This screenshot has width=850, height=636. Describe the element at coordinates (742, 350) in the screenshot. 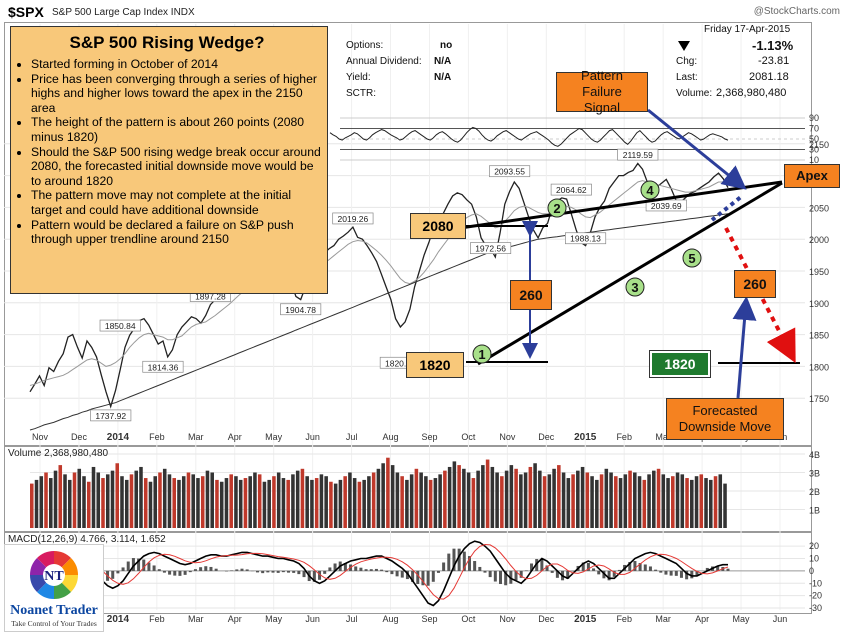

I see `forecast-arrow` at that location.